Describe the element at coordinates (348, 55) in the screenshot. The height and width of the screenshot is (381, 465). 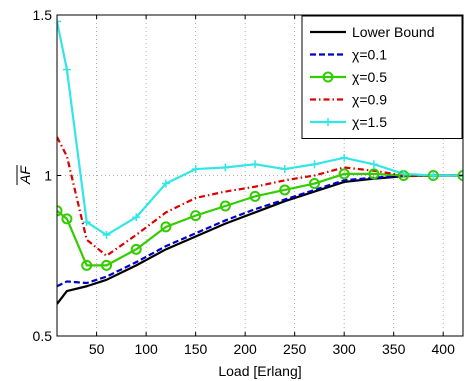
I see `legend-entry: χ=0.1` at that location.